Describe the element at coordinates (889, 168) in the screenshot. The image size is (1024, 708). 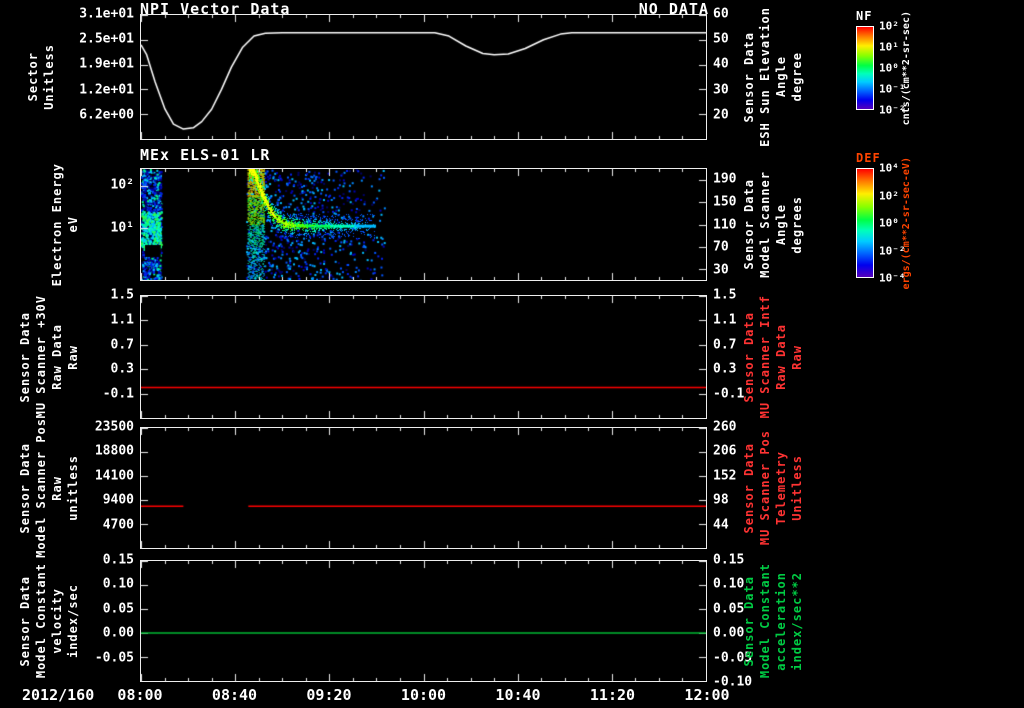
I see `colorbar-tick-label: 10⁴` at that location.